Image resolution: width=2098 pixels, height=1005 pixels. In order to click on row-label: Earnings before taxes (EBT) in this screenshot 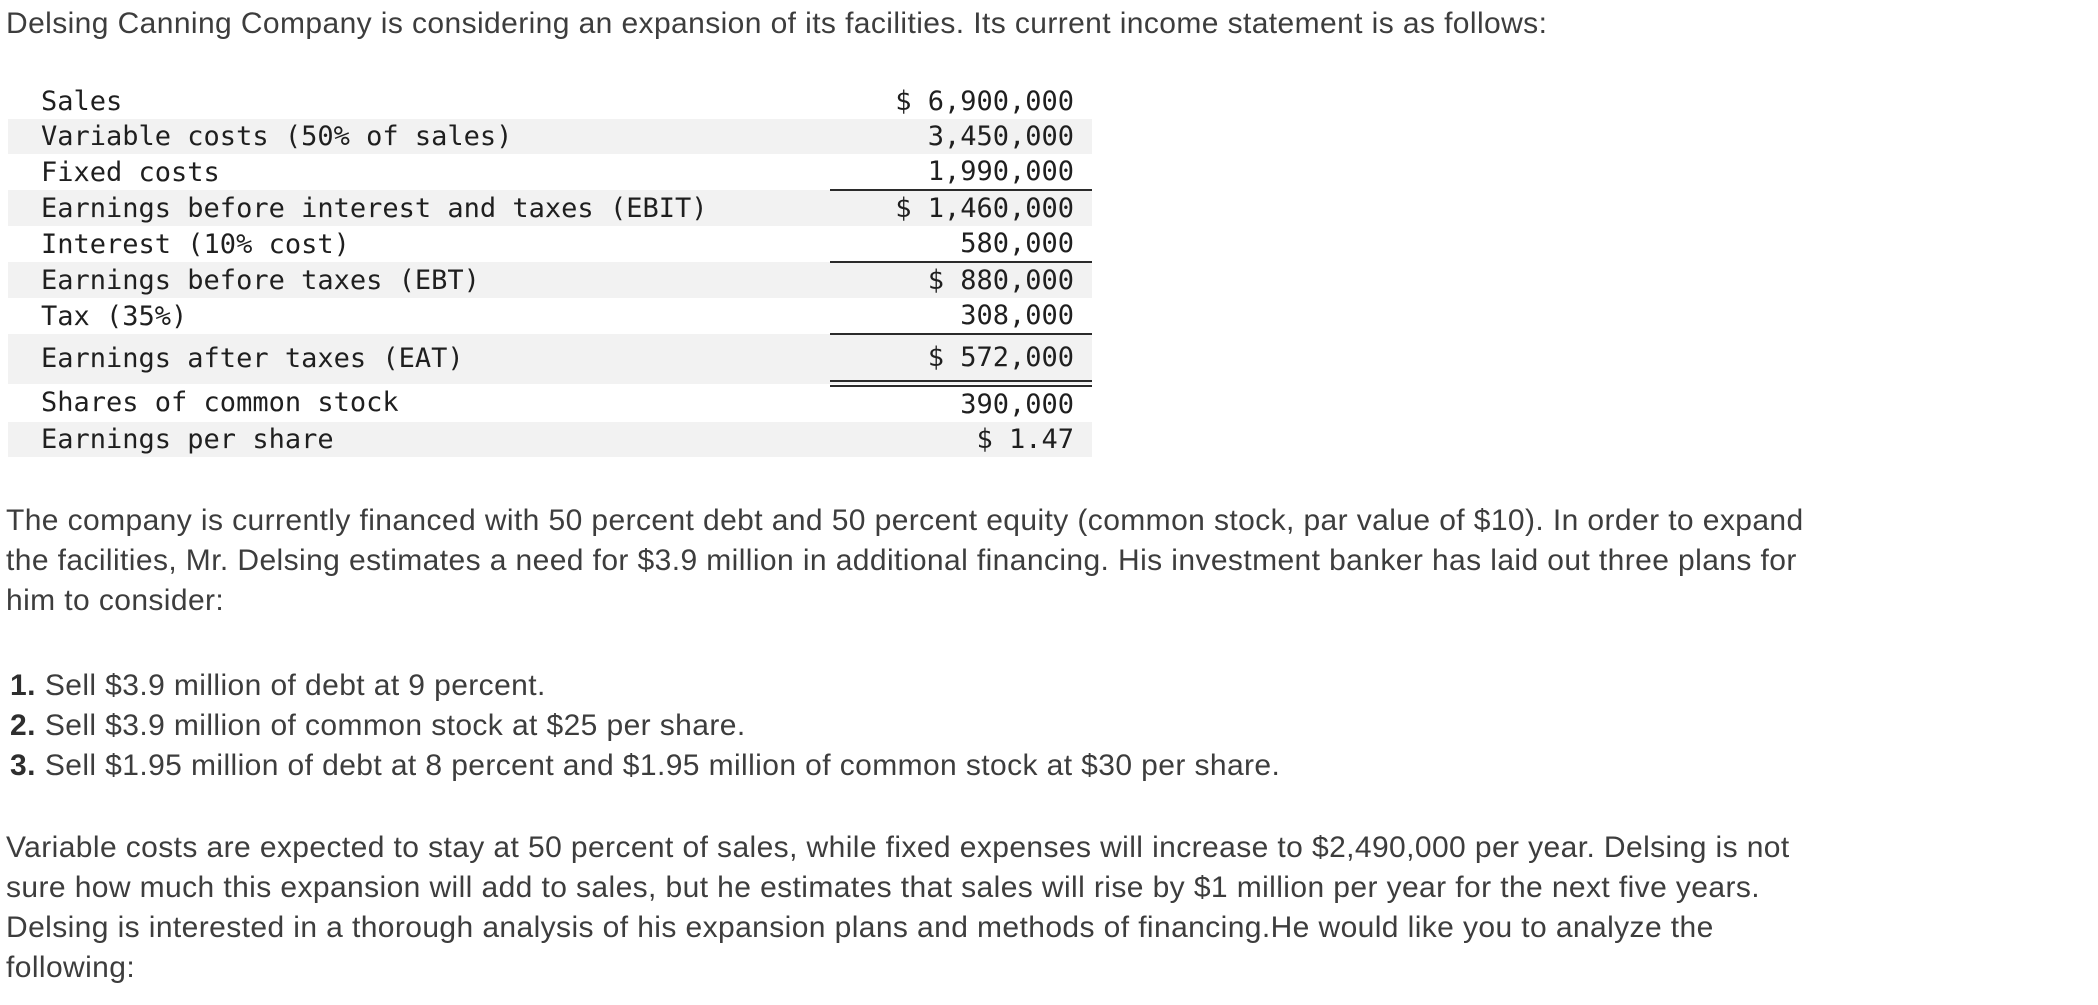, I will do `click(260, 280)`.